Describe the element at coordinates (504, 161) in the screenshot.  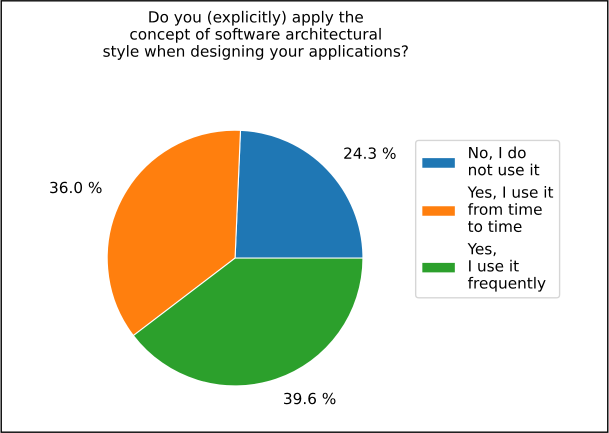
I see `legend-label: No, I do not use it` at that location.